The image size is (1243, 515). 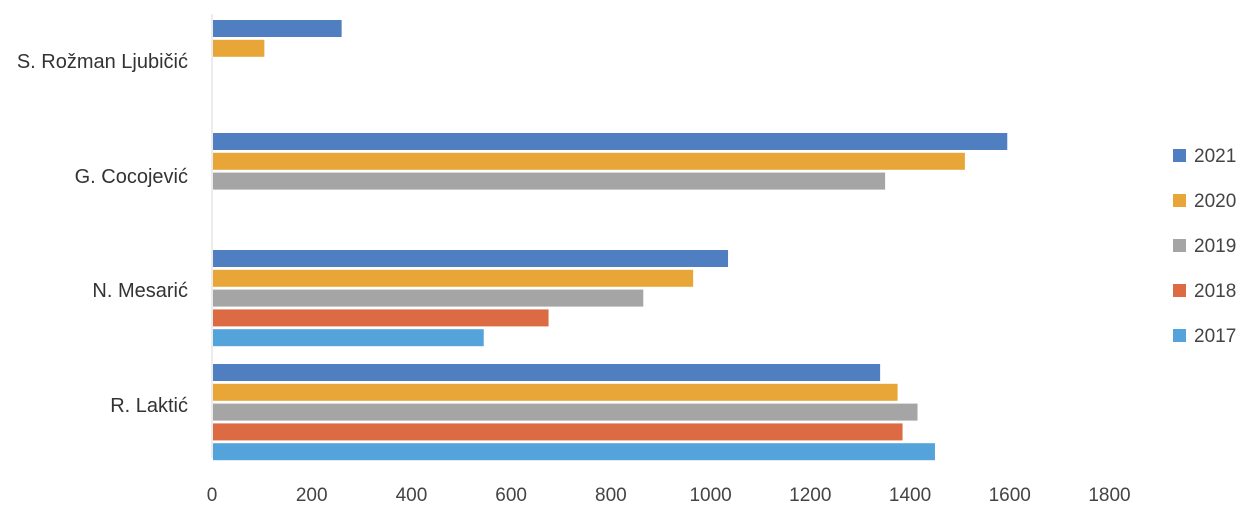 I want to click on legend-swatch-2020, so click(x=1179, y=200).